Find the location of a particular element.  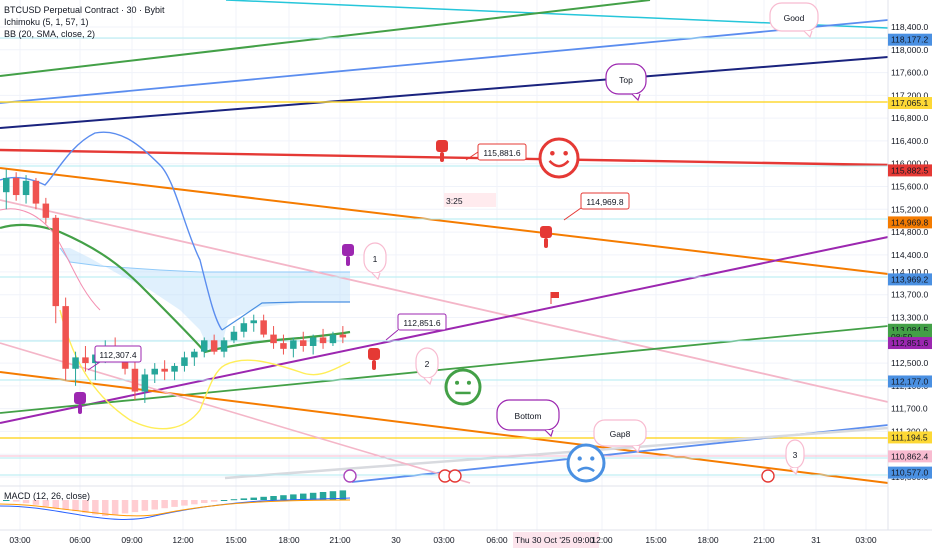

pink-lower-trendline is located at coordinates (235, 413).